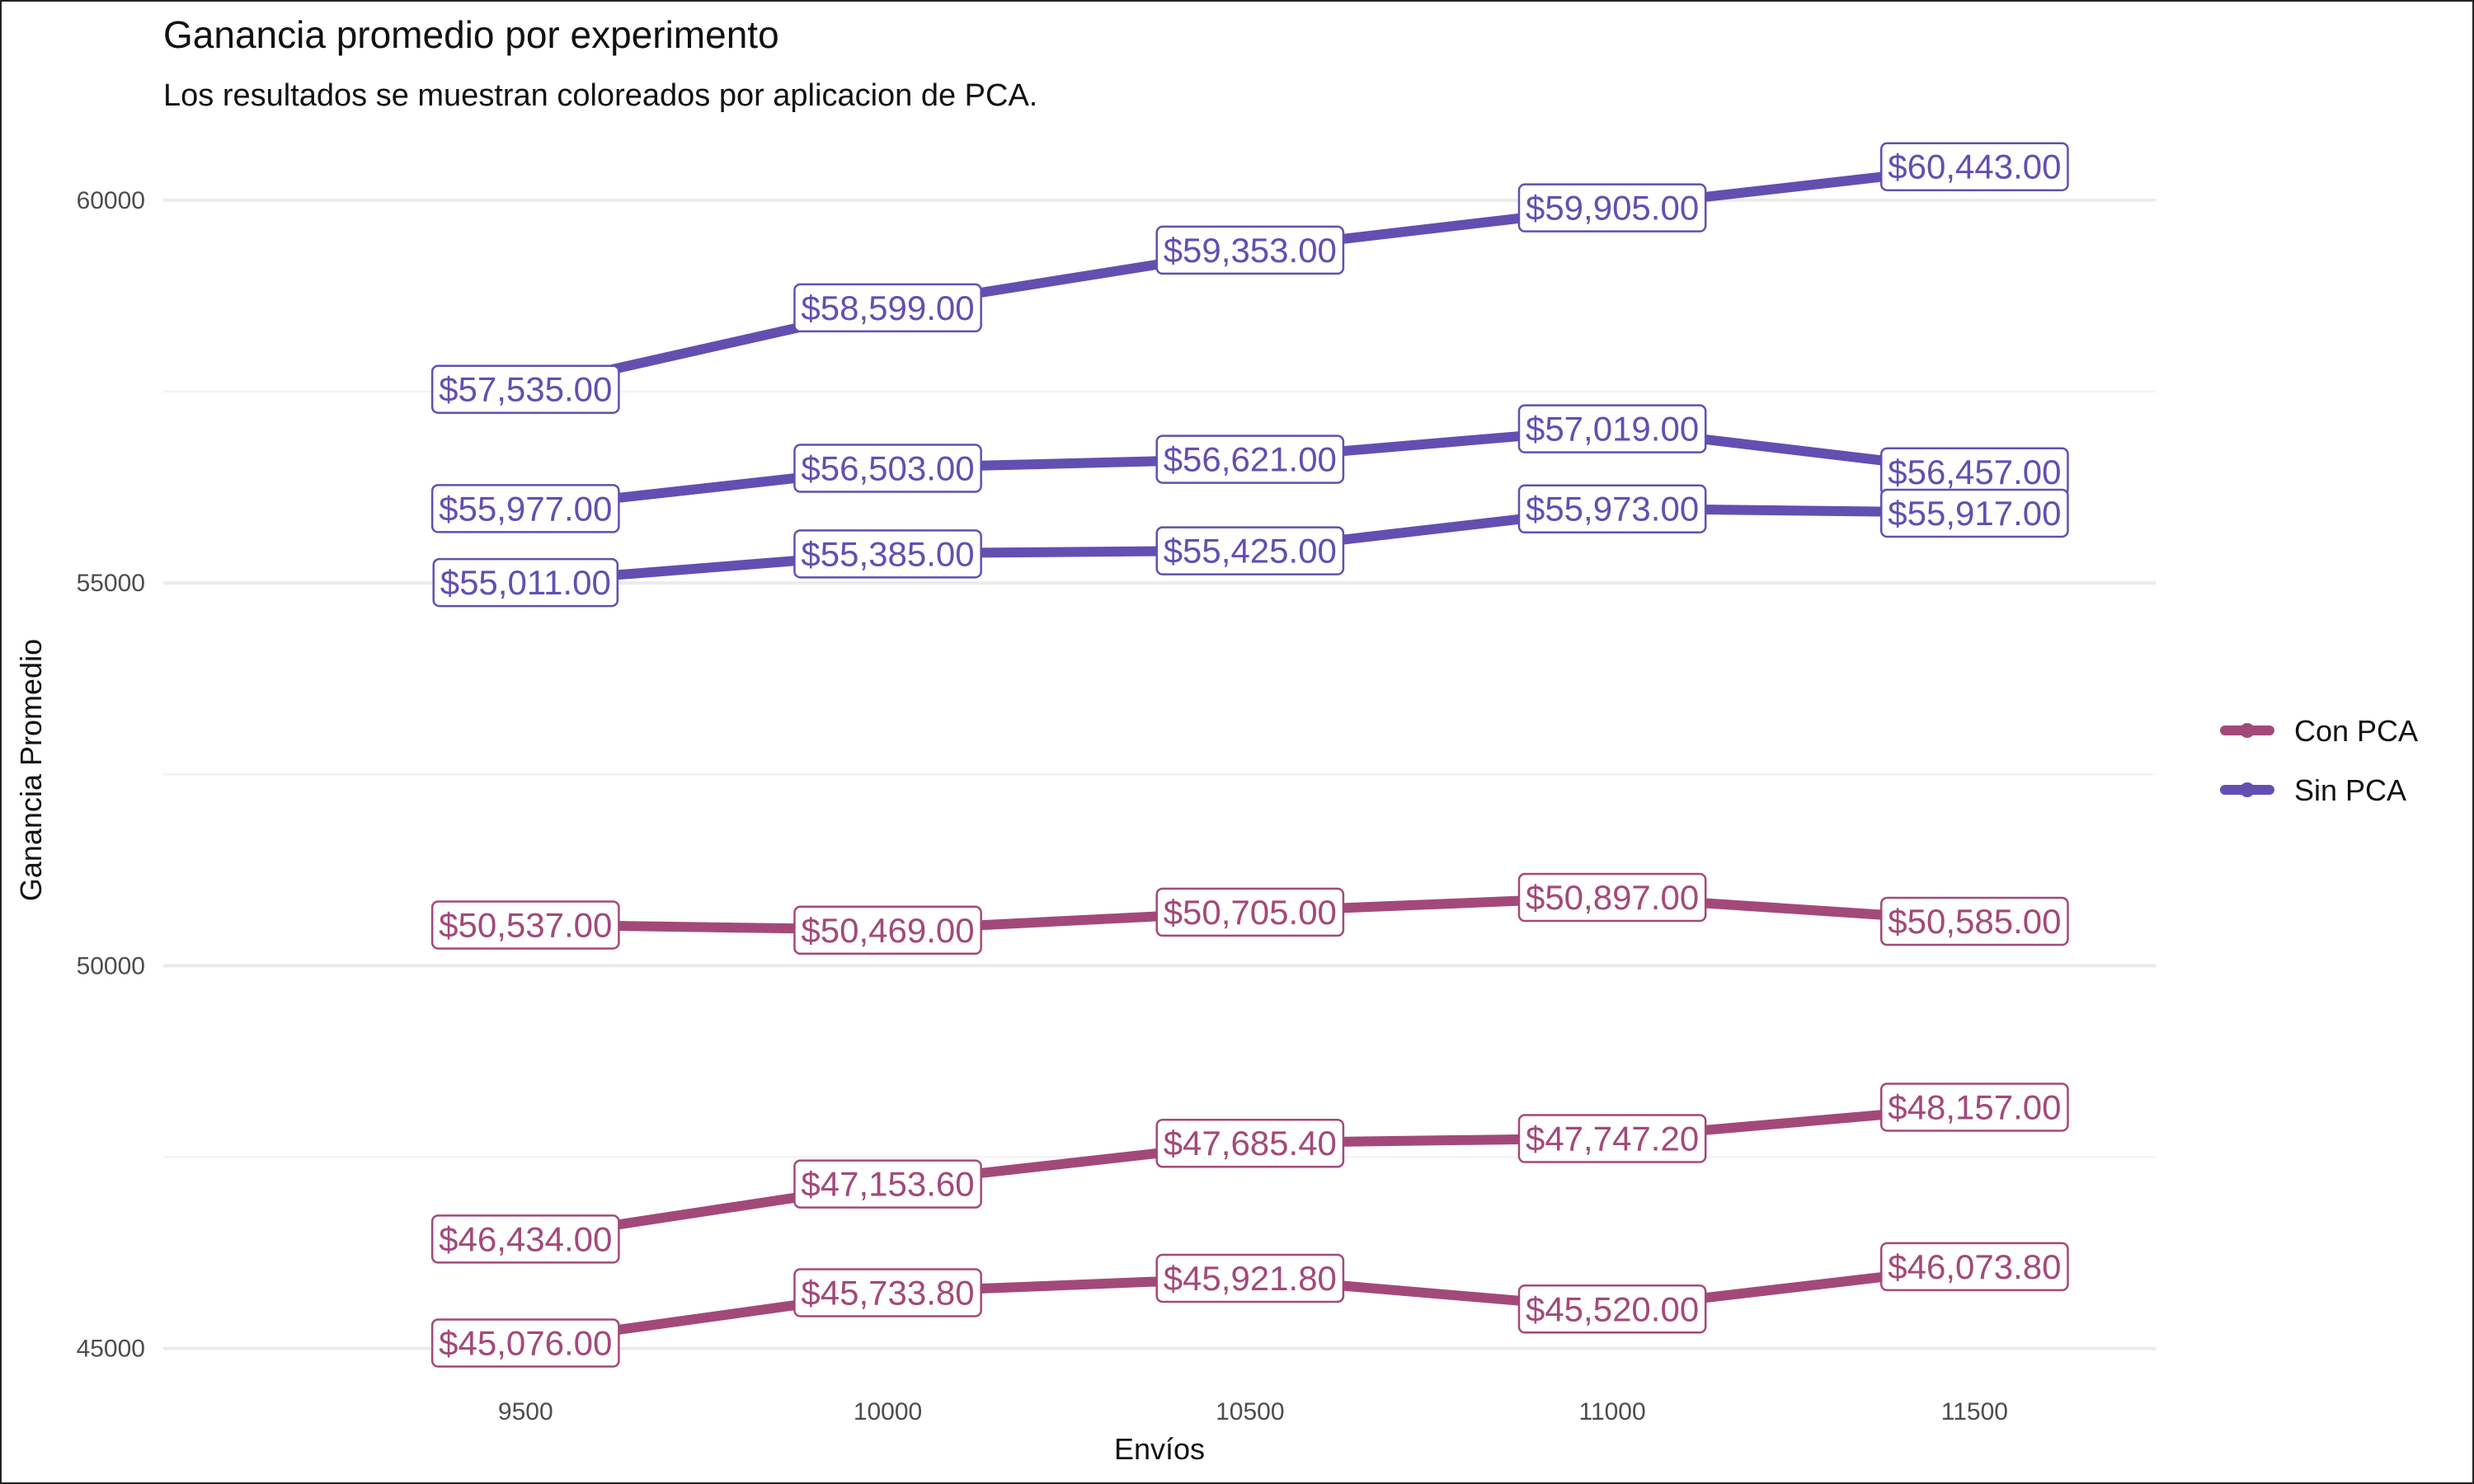 This screenshot has width=2474, height=1484. I want to click on data-label-text: $48,157.00, so click(1974, 1106).